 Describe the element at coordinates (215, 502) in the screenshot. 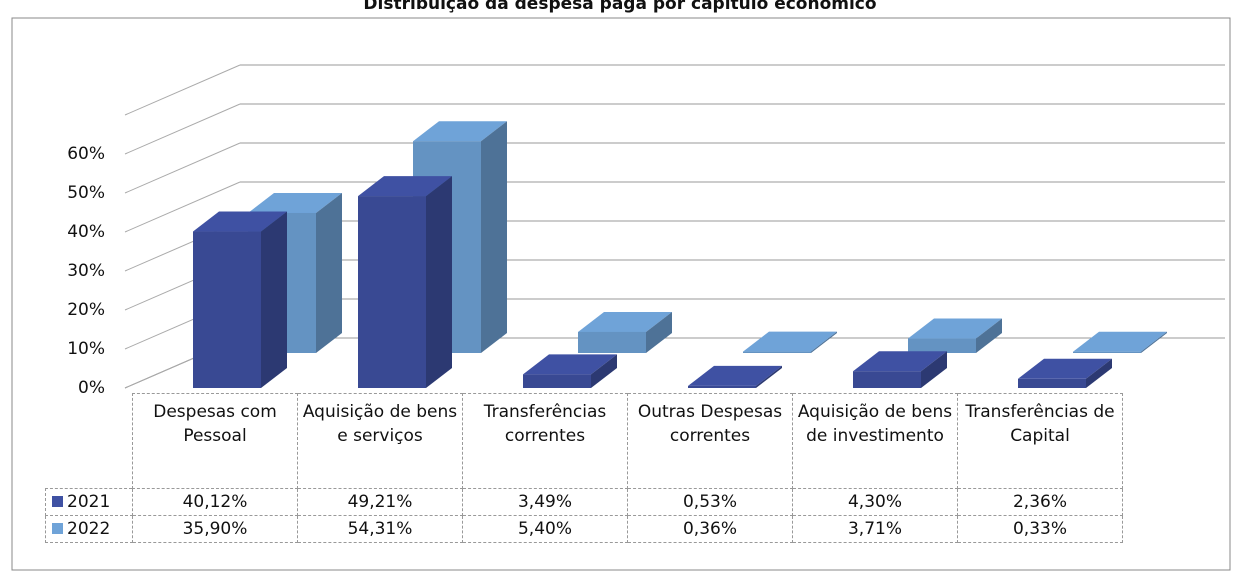

I see `data-label: 40,12%` at that location.